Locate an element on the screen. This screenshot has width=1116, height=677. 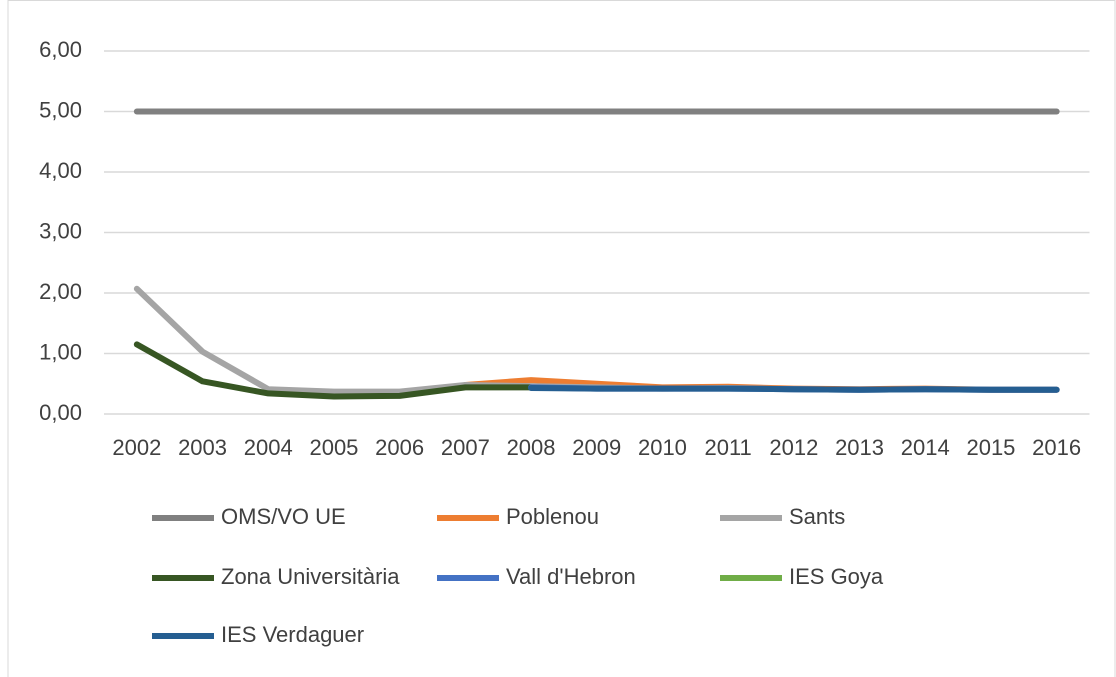
x-tick-label: 2014 is located at coordinates (925, 447).